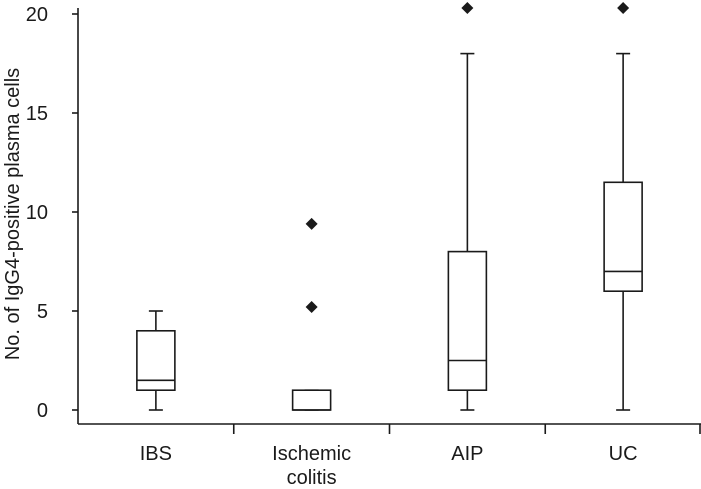 This screenshot has height=489, width=701. Describe the element at coordinates (42, 312) in the screenshot. I see `y-tick-label: 5` at that location.